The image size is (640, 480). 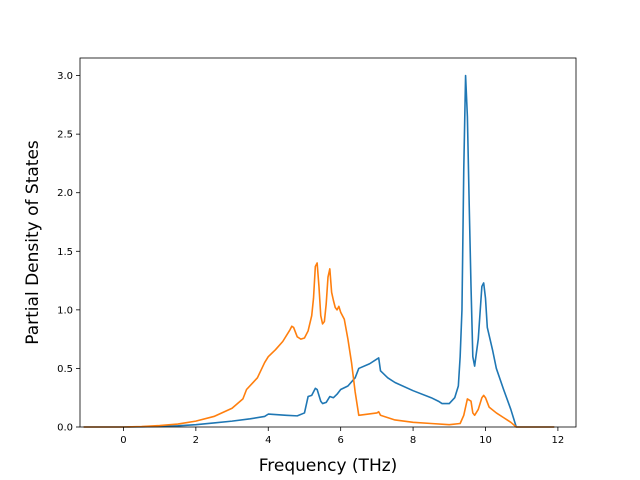 What do you see at coordinates (65, 310) in the screenshot?
I see `y-tick-label: 1.0` at bounding box center [65, 310].